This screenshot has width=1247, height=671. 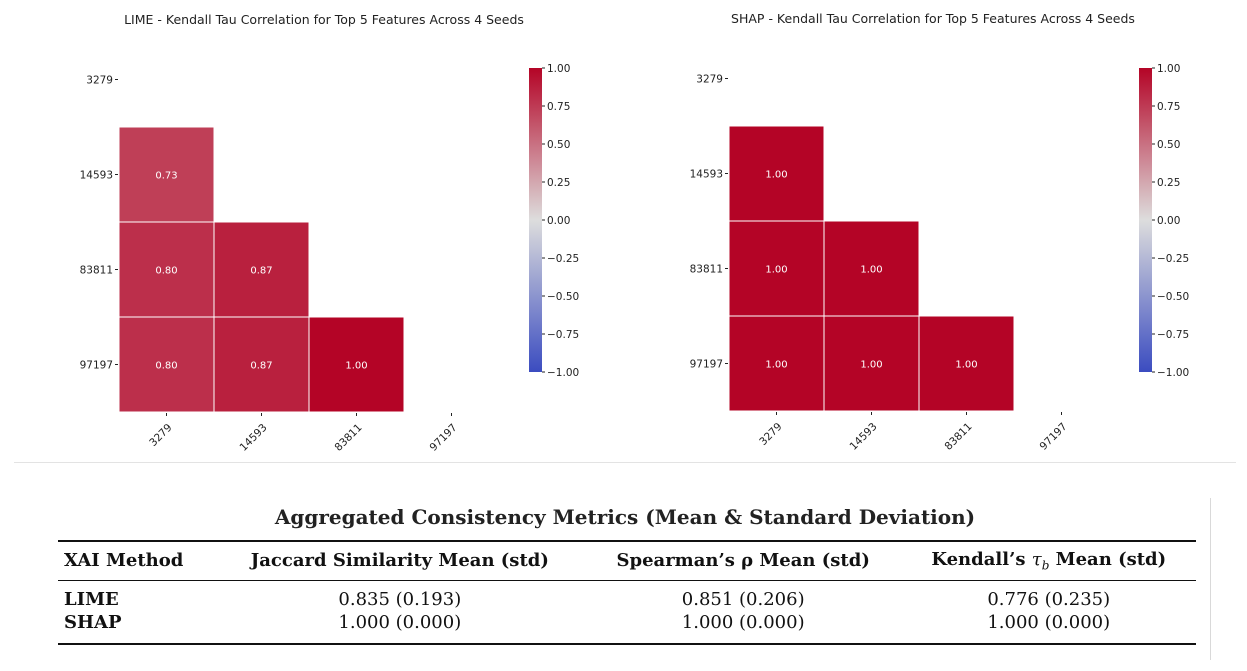 I want to click on table-cell-kendall: 0.776 (0.235), so click(x=1049, y=599).